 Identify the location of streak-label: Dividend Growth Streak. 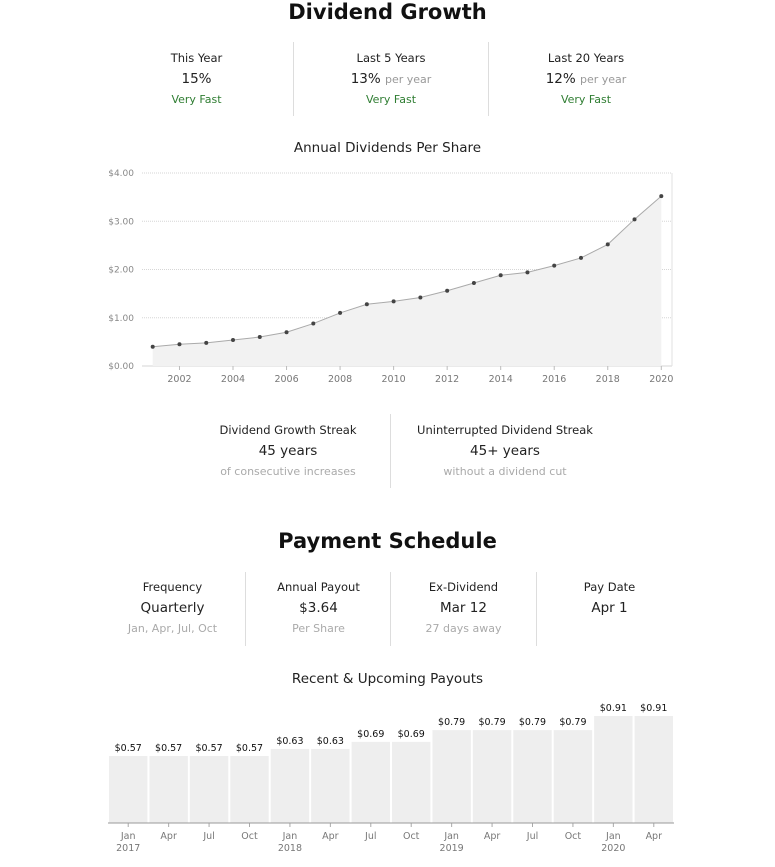
(288, 430).